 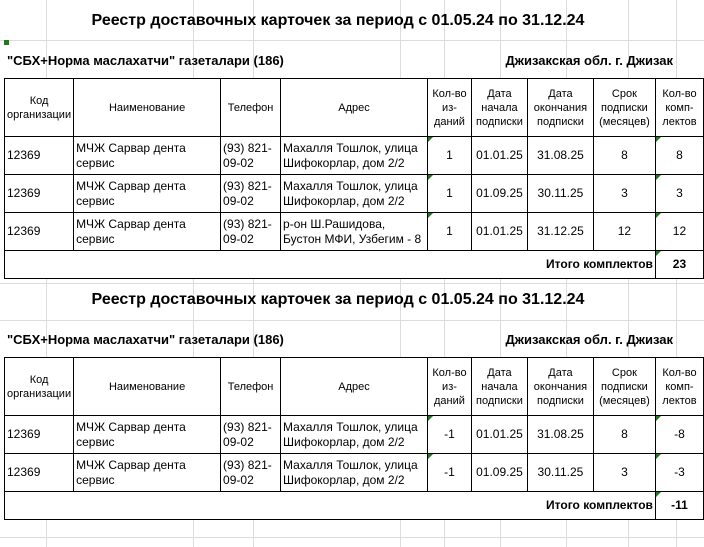 I want to click on total-value: 23, so click(x=679, y=264).